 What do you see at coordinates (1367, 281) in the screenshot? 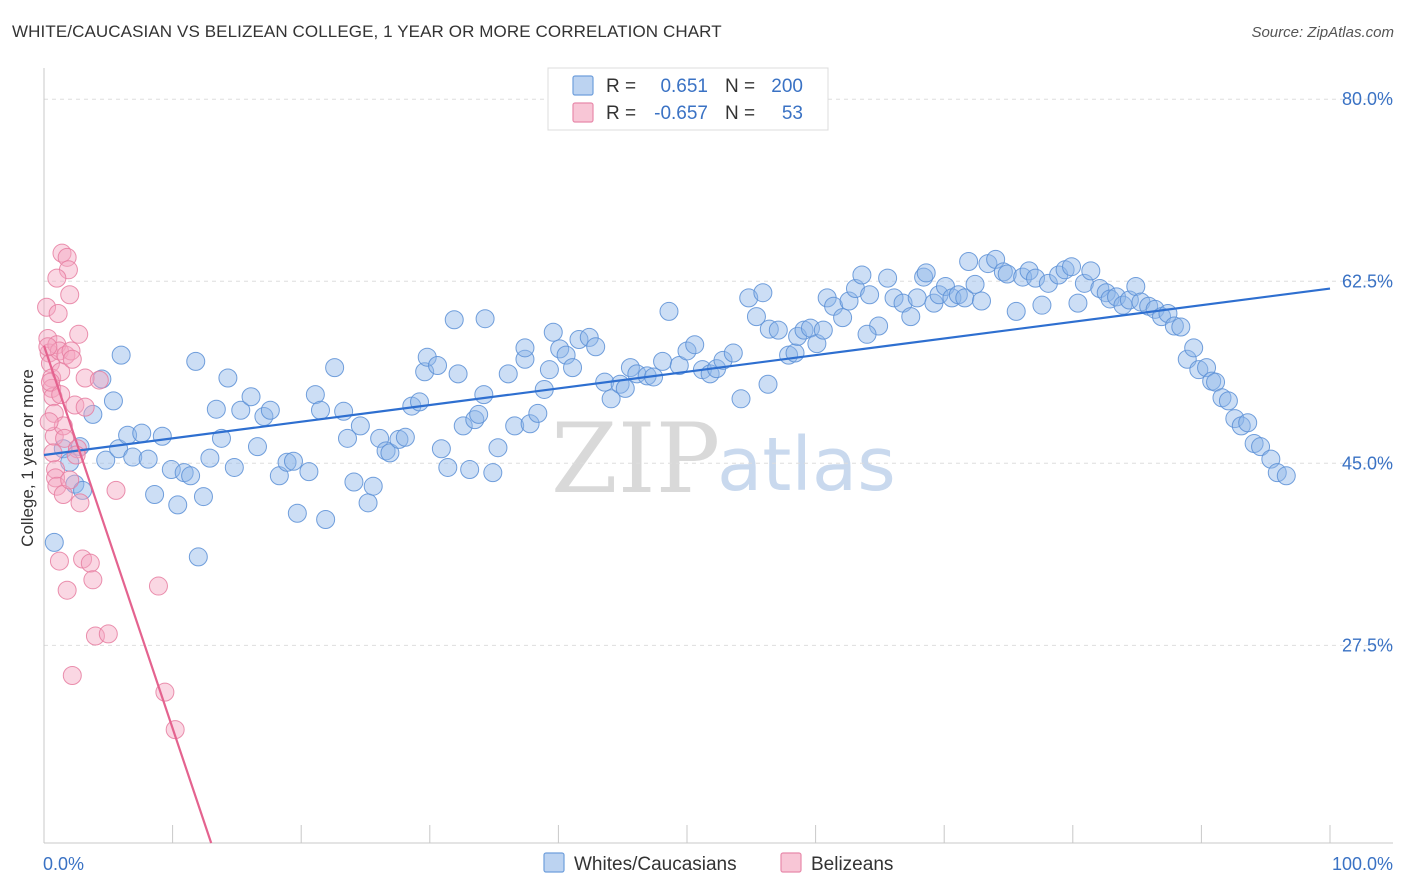
I see `y-tick-label: 62.5%` at bounding box center [1367, 281].